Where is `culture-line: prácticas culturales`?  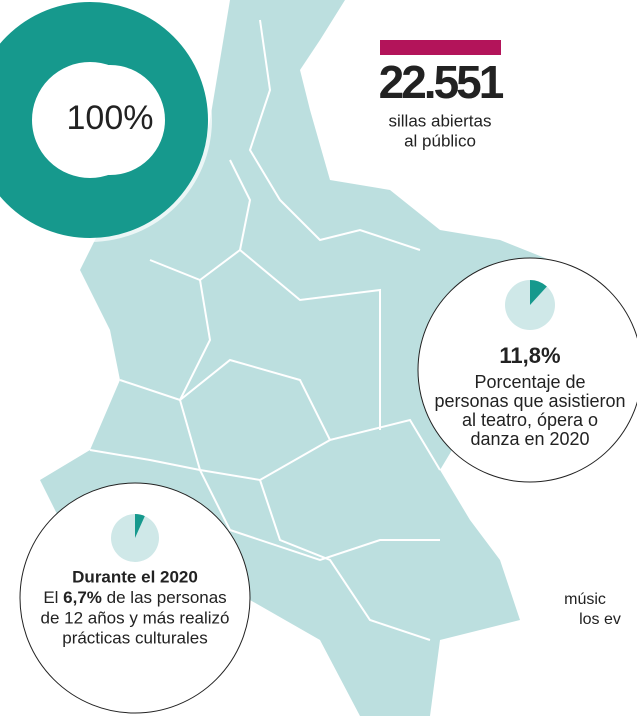 culture-line: prácticas culturales is located at coordinates (135, 637).